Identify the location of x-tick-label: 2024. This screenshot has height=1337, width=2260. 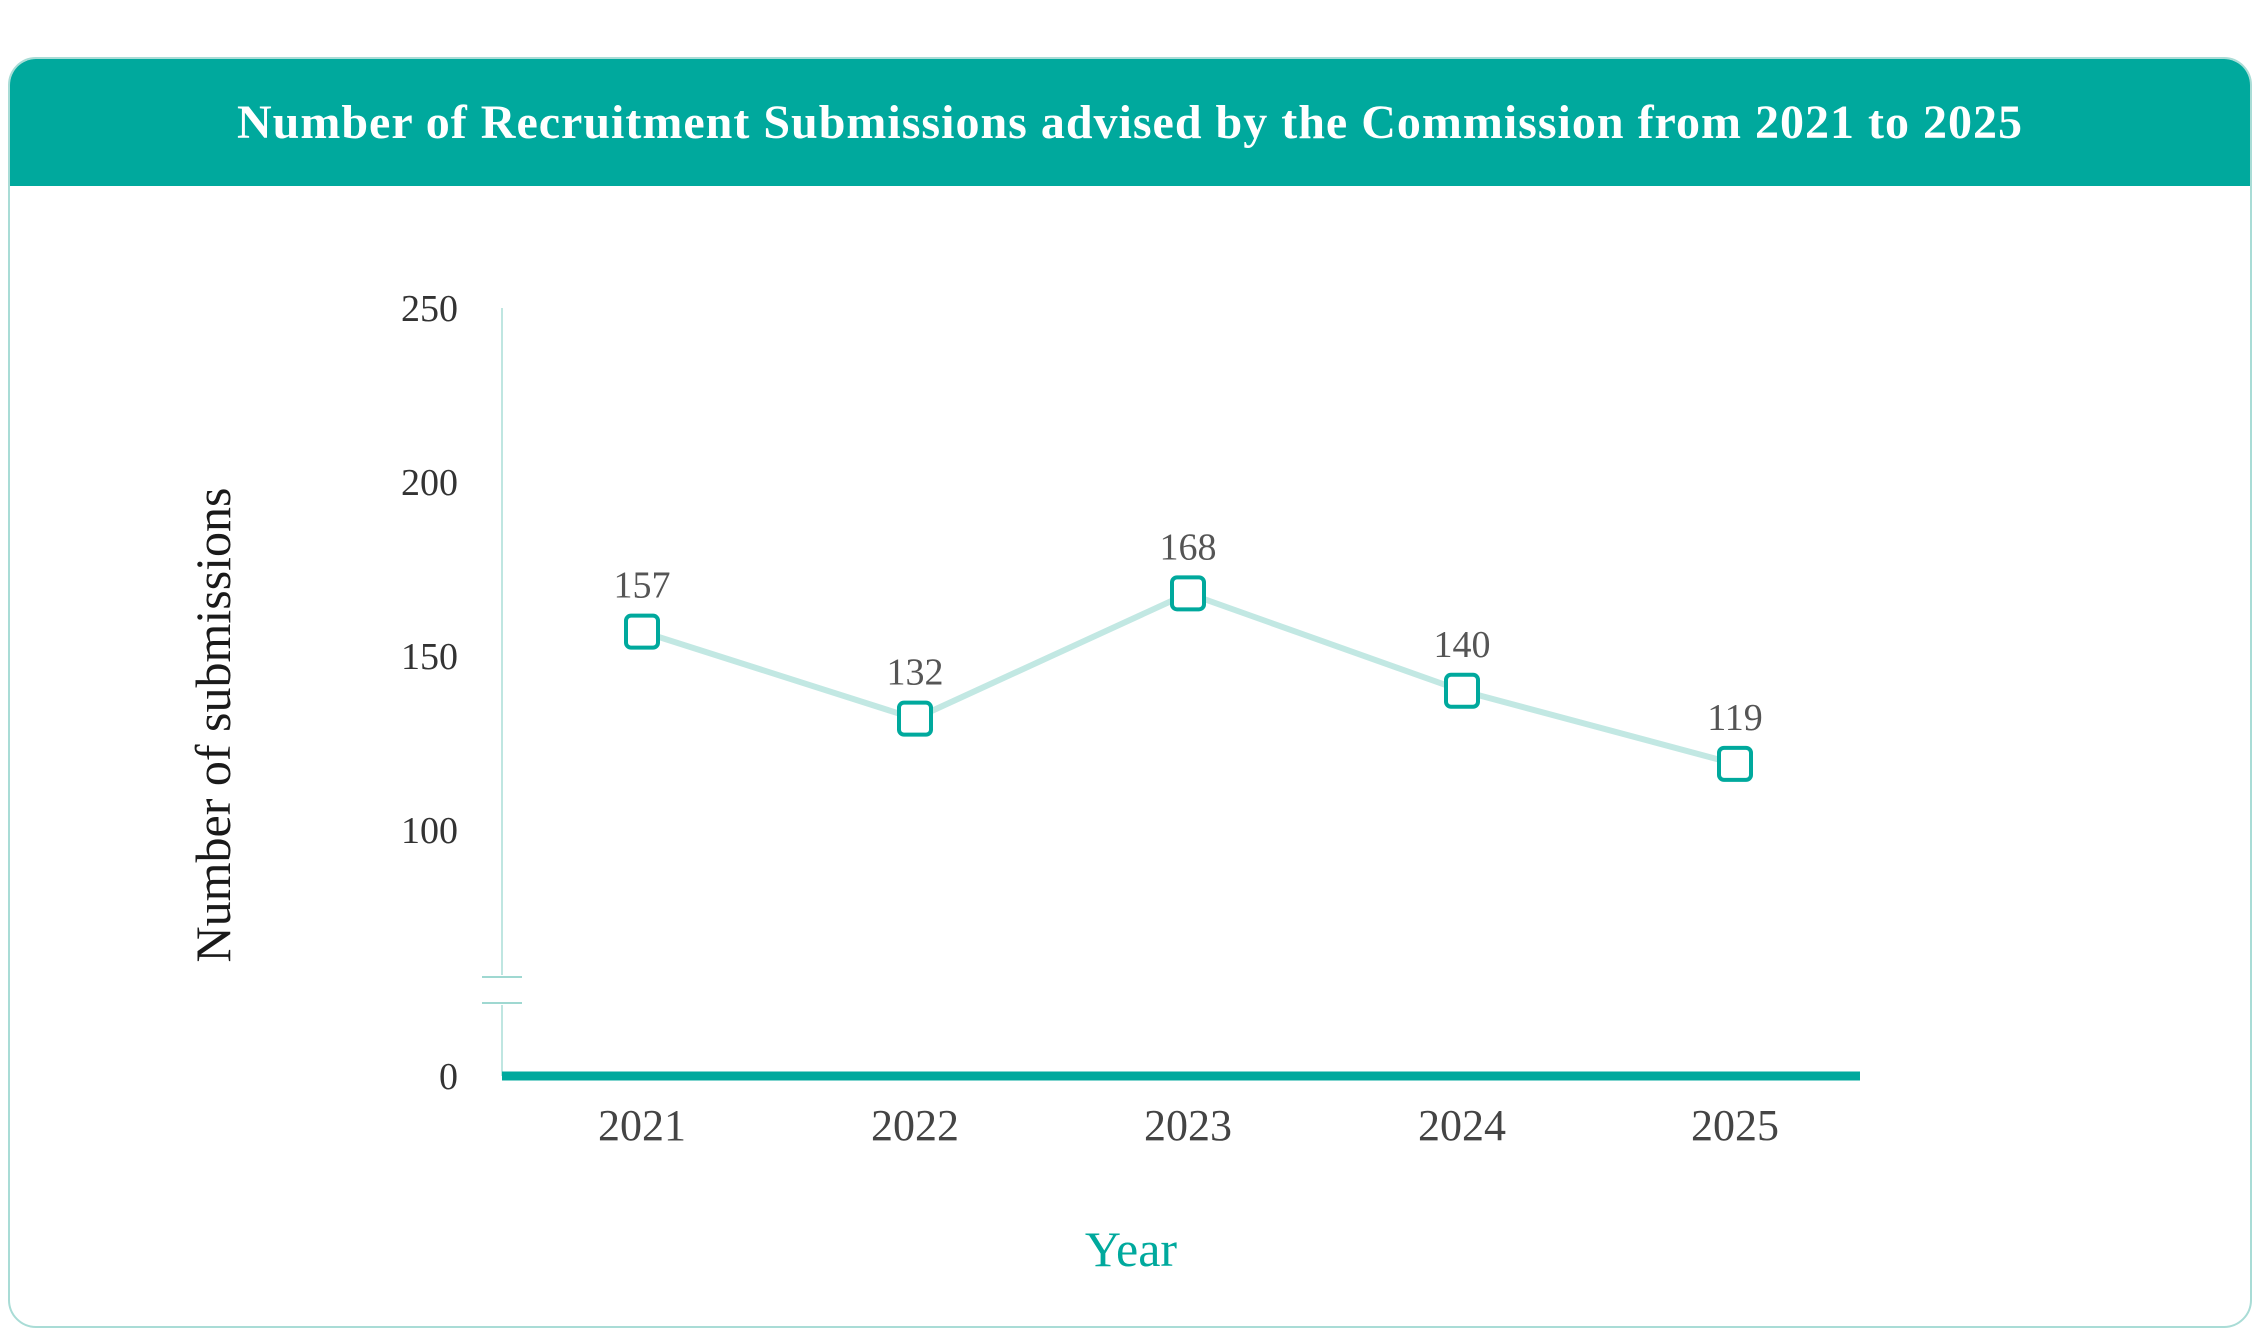
(1462, 1125).